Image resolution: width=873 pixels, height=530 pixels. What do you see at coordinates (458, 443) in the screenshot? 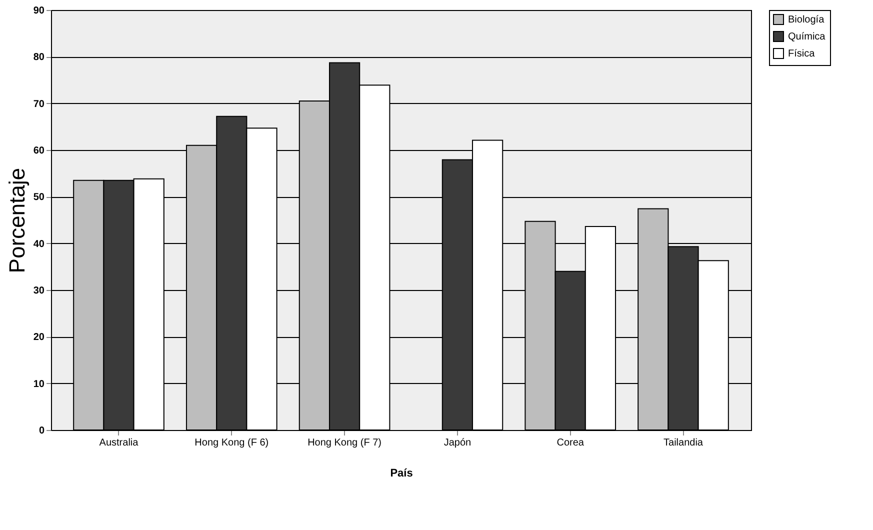
I see `x-tick-label: Japón` at bounding box center [458, 443].